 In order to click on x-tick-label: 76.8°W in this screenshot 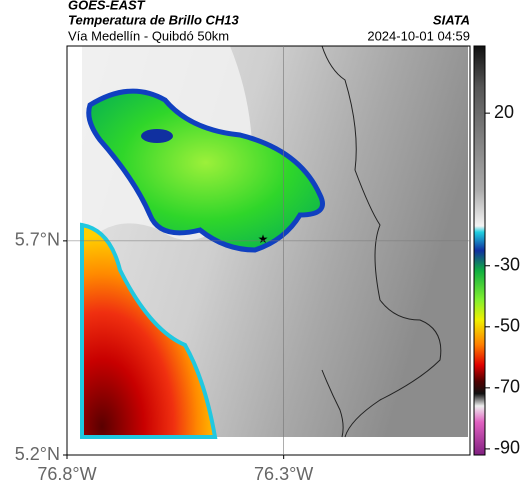, I will do `click(66, 474)`.